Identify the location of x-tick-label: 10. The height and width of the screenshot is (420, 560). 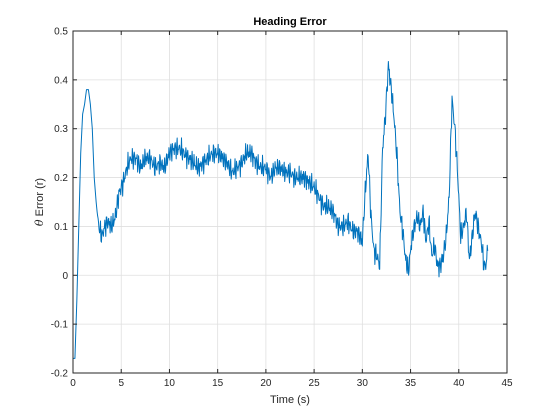
(170, 383).